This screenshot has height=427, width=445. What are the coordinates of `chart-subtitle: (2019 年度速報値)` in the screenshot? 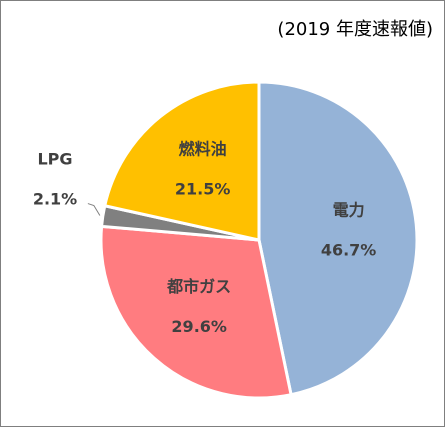 It's located at (355, 29).